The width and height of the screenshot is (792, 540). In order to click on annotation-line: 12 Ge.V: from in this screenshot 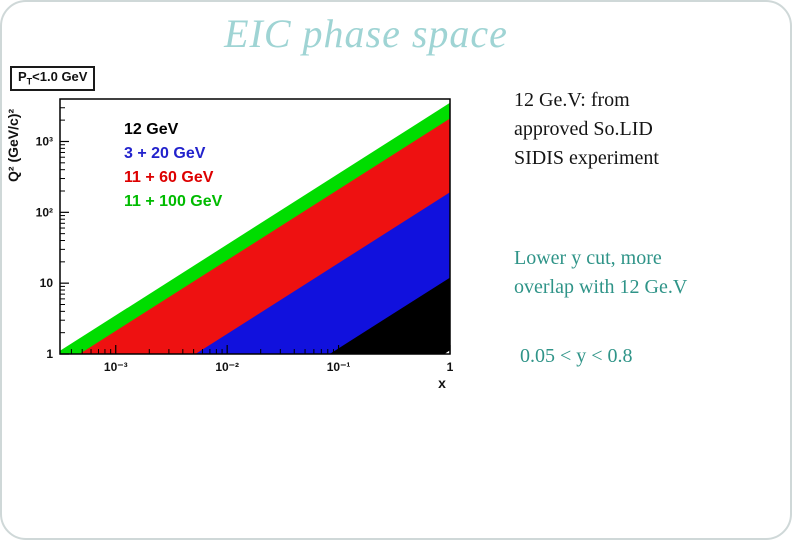, I will do `click(572, 100)`.